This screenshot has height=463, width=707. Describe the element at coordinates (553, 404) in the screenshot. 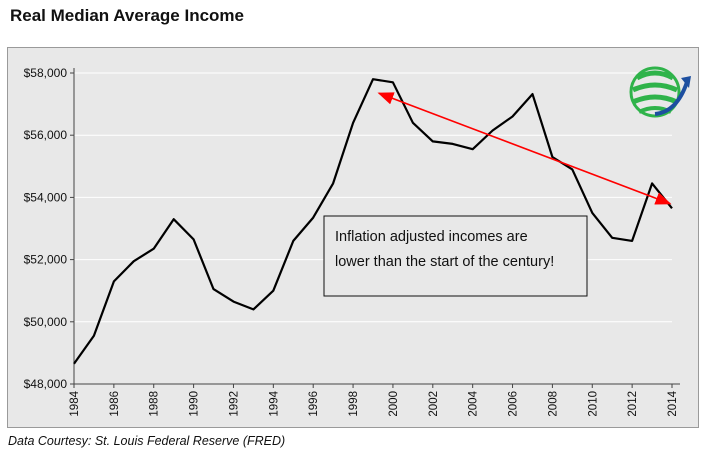

I see `x-tick-label: 2008` at that location.